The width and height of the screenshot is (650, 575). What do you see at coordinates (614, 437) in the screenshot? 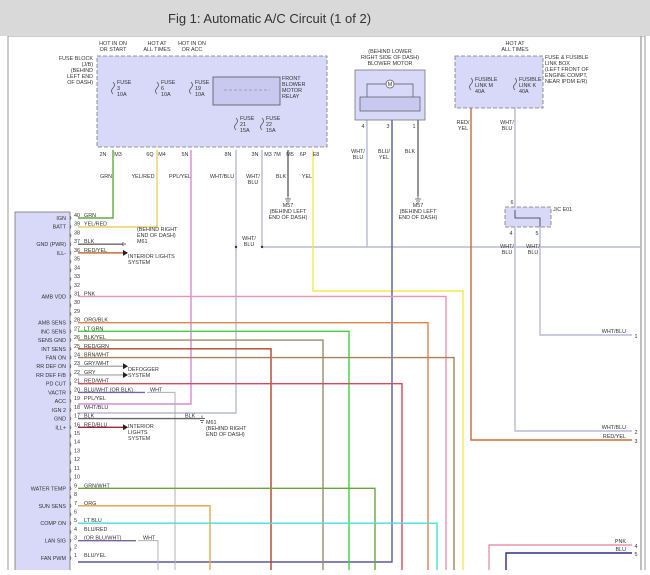
I see `right-connector-wire-label: RED/YEL` at bounding box center [614, 437].